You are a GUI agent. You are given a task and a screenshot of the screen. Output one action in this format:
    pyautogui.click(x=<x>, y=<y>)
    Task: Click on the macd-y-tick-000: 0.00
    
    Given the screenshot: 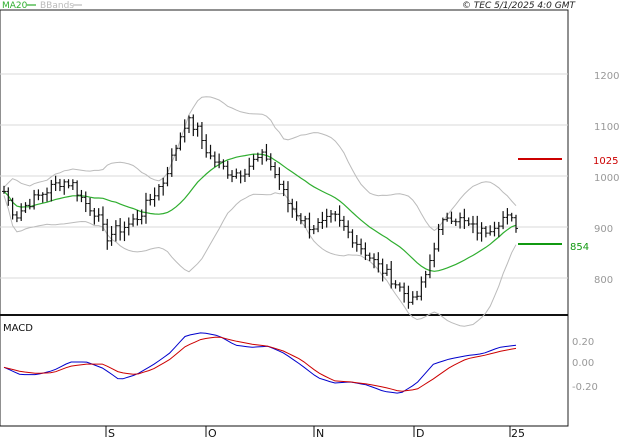 What is the action you would take?
    pyautogui.click(x=583, y=363)
    